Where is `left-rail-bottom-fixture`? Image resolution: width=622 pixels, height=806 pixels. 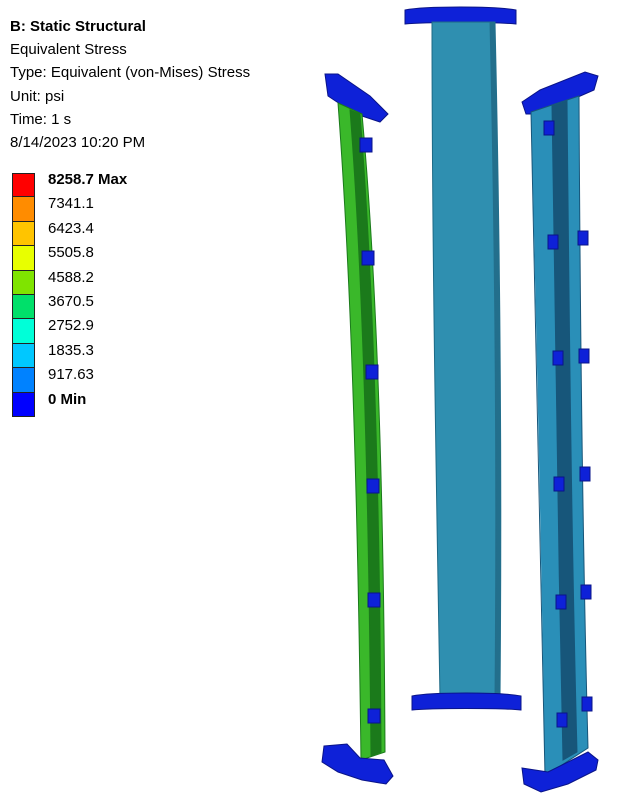
left-rail-bottom-fixture is located at coordinates (357, 764).